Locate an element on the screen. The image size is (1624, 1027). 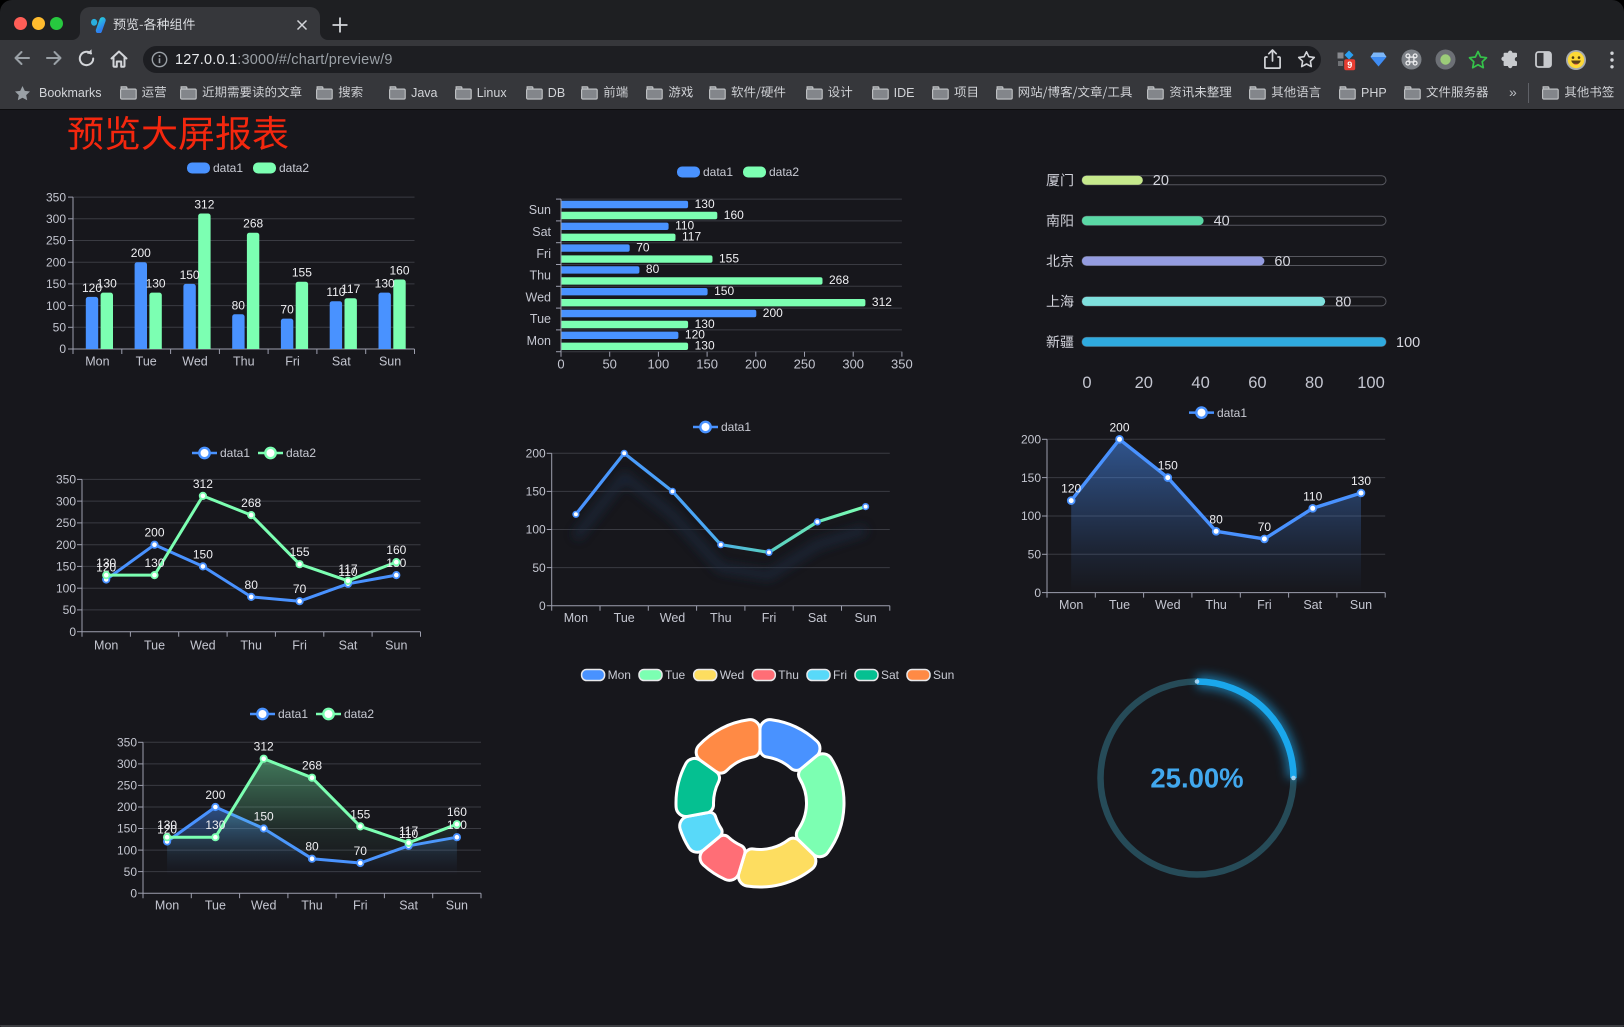
svg-text: 60 is located at coordinates (1257, 383).